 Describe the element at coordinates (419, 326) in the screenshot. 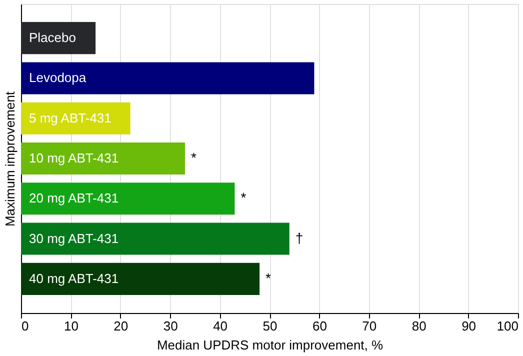

I see `x-tick-label: 80` at that location.